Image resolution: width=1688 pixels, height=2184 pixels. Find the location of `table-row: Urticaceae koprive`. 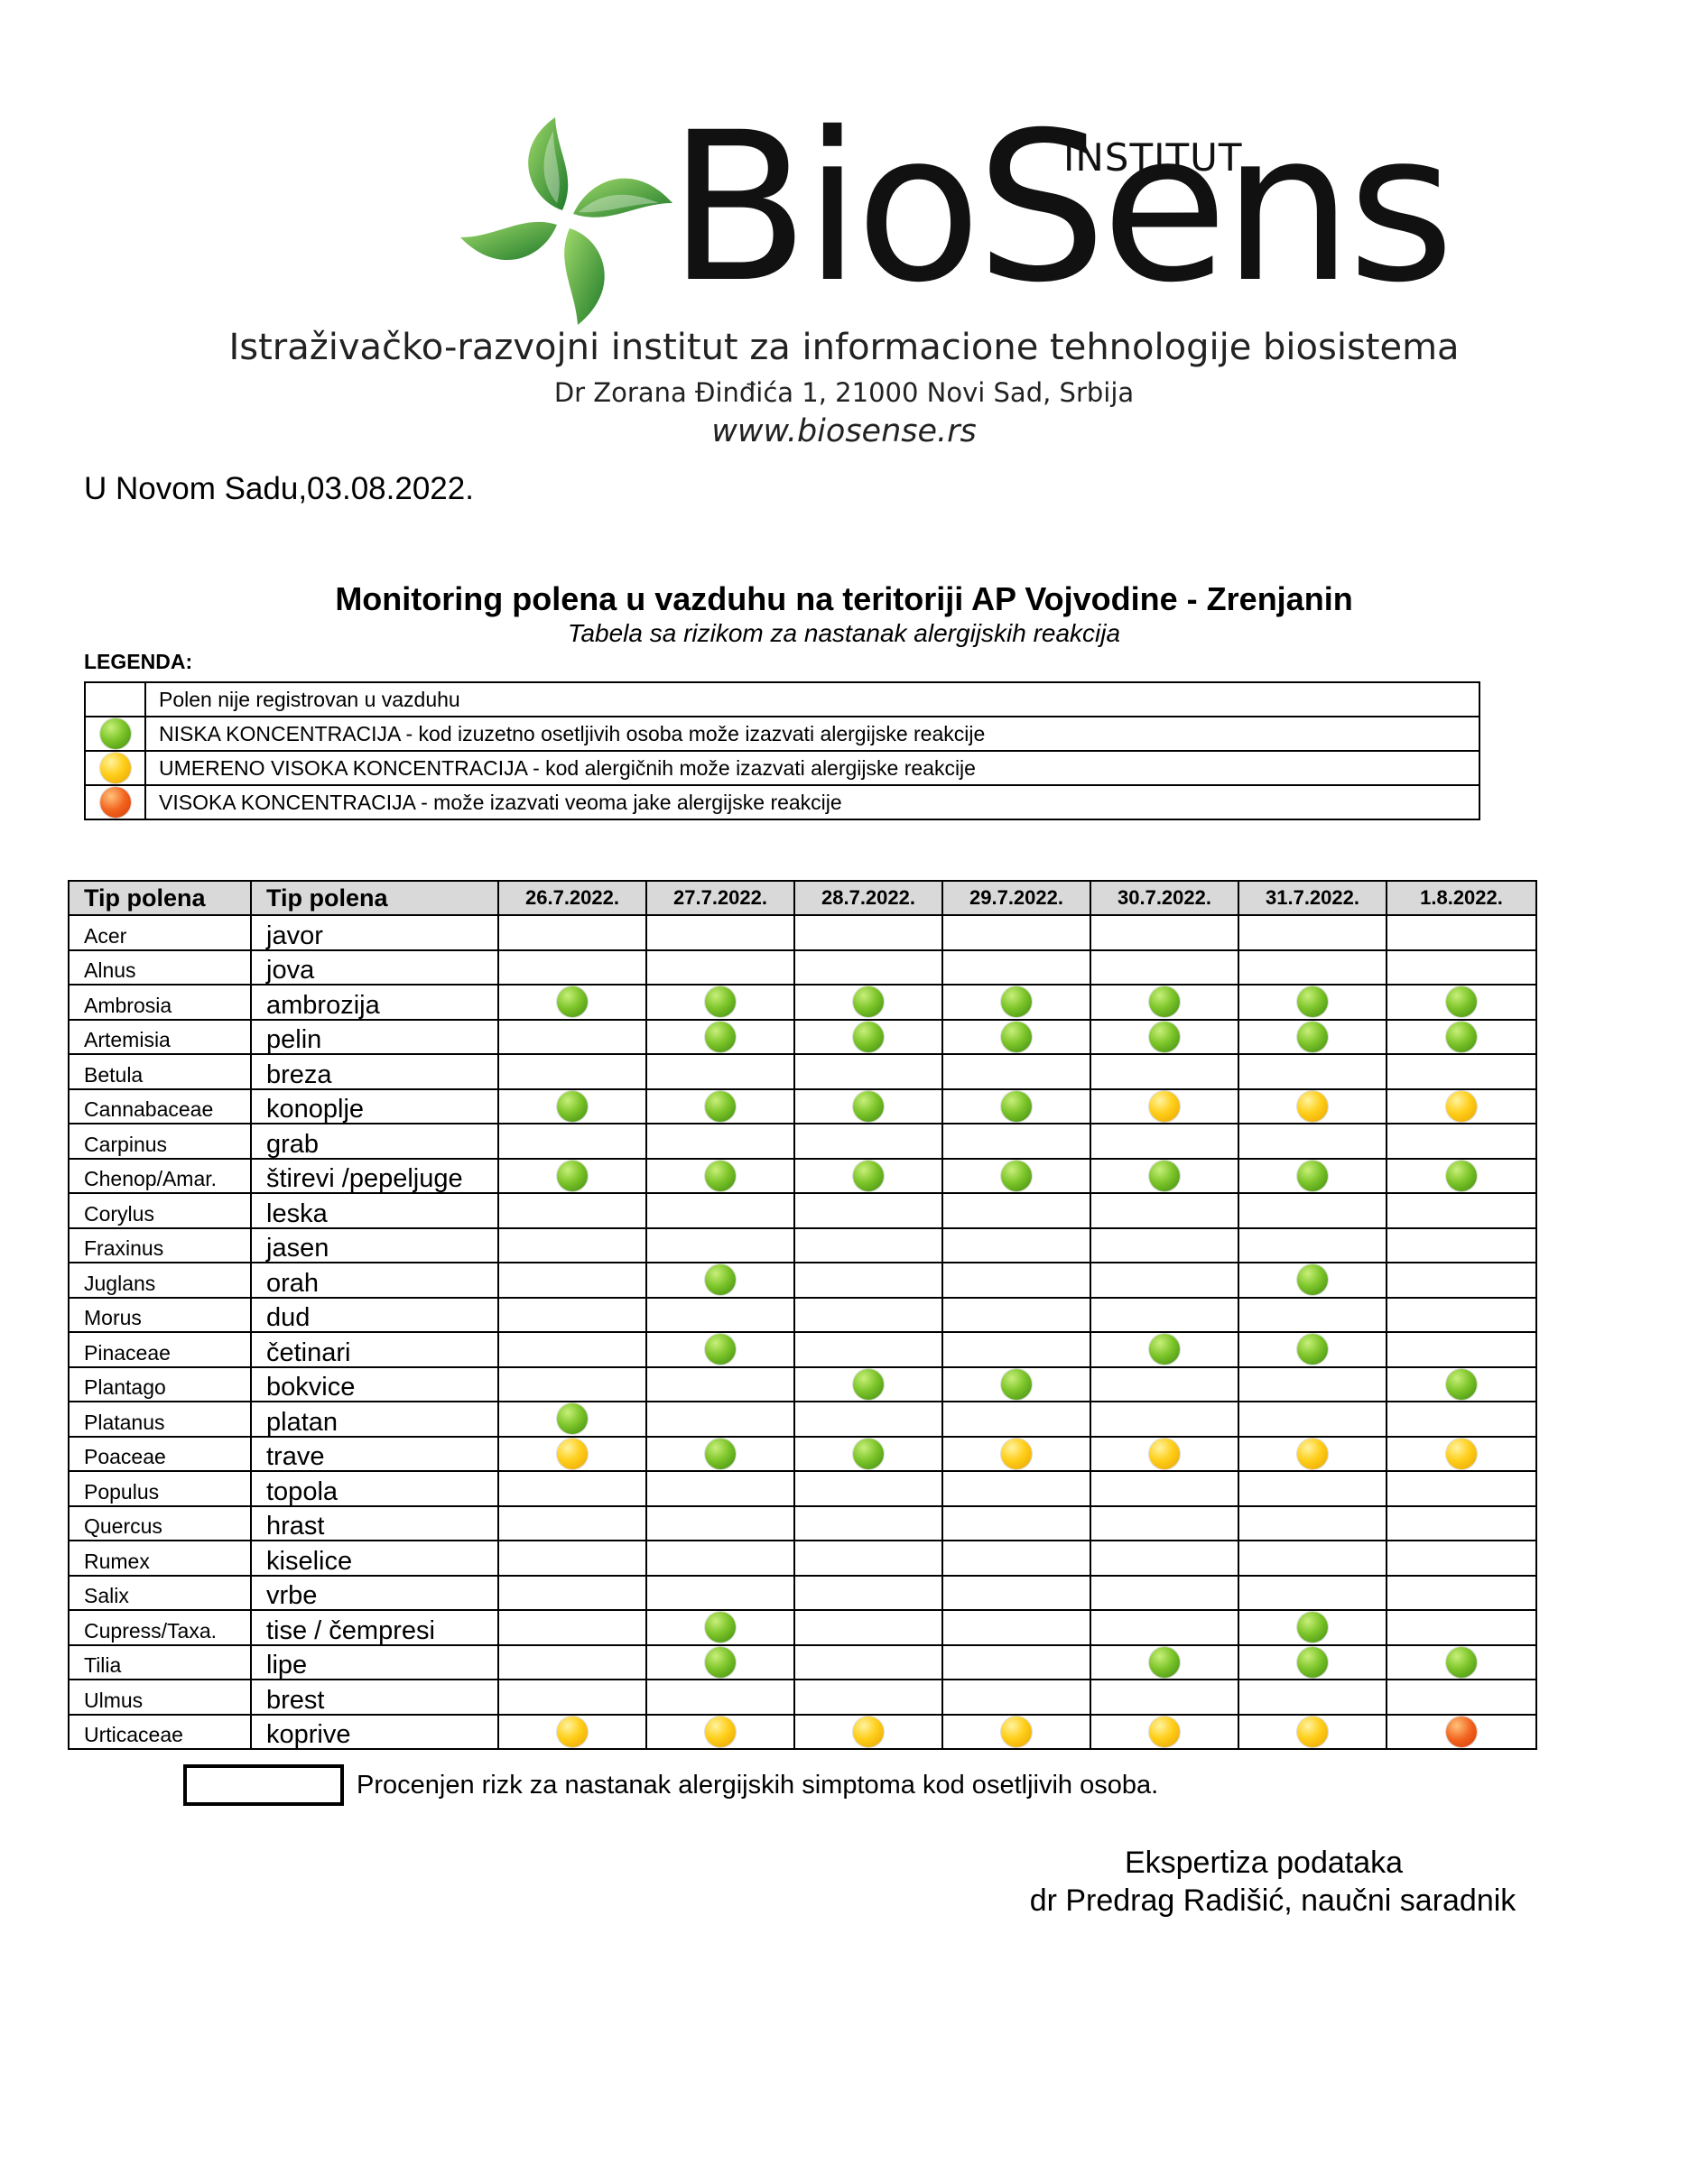

table-row: Urticaceae koprive is located at coordinates (803, 1731).